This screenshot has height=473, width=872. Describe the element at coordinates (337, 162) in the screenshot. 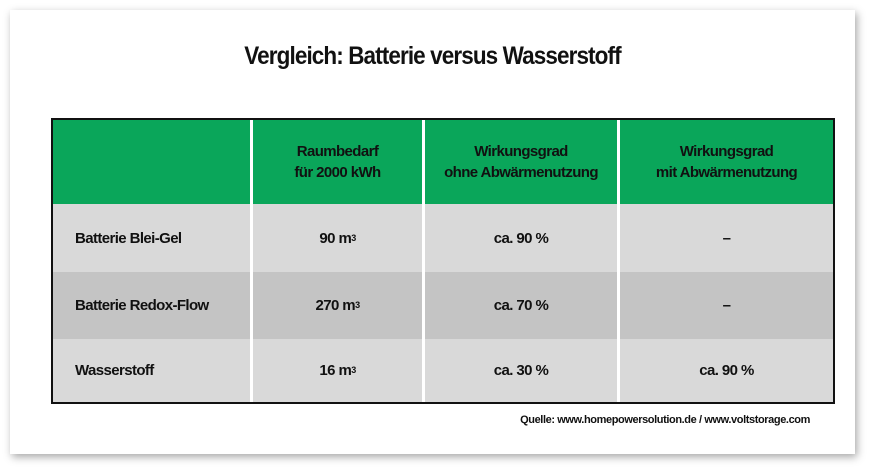

I see `header-space: Raumbedarf für 2000 kWh` at that location.